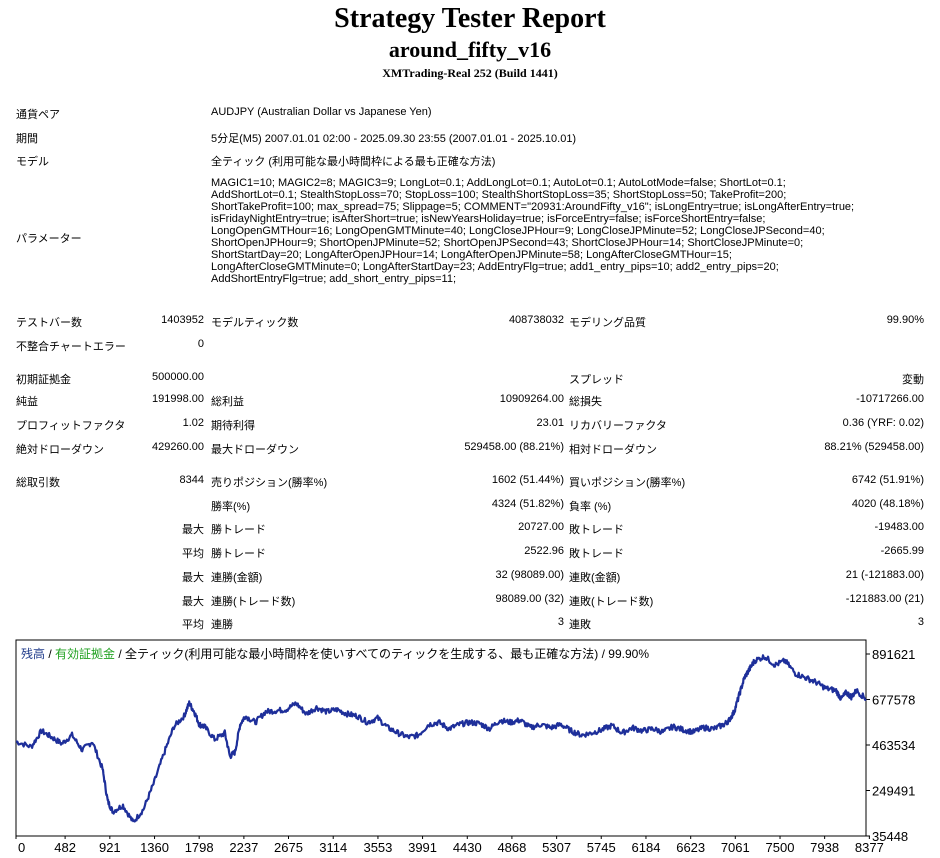 This screenshot has width=940, height=858. I want to click on x-tick-label: 7500, so click(780, 847).